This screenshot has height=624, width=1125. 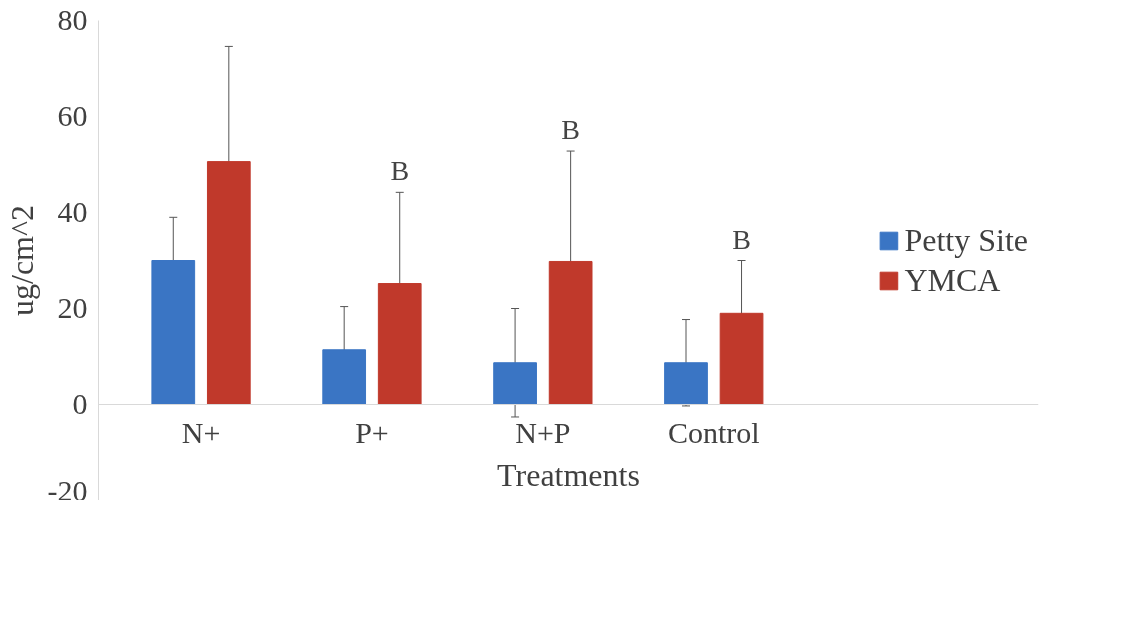 What do you see at coordinates (952, 280) in the screenshot?
I see `legend-label: YMCA` at bounding box center [952, 280].